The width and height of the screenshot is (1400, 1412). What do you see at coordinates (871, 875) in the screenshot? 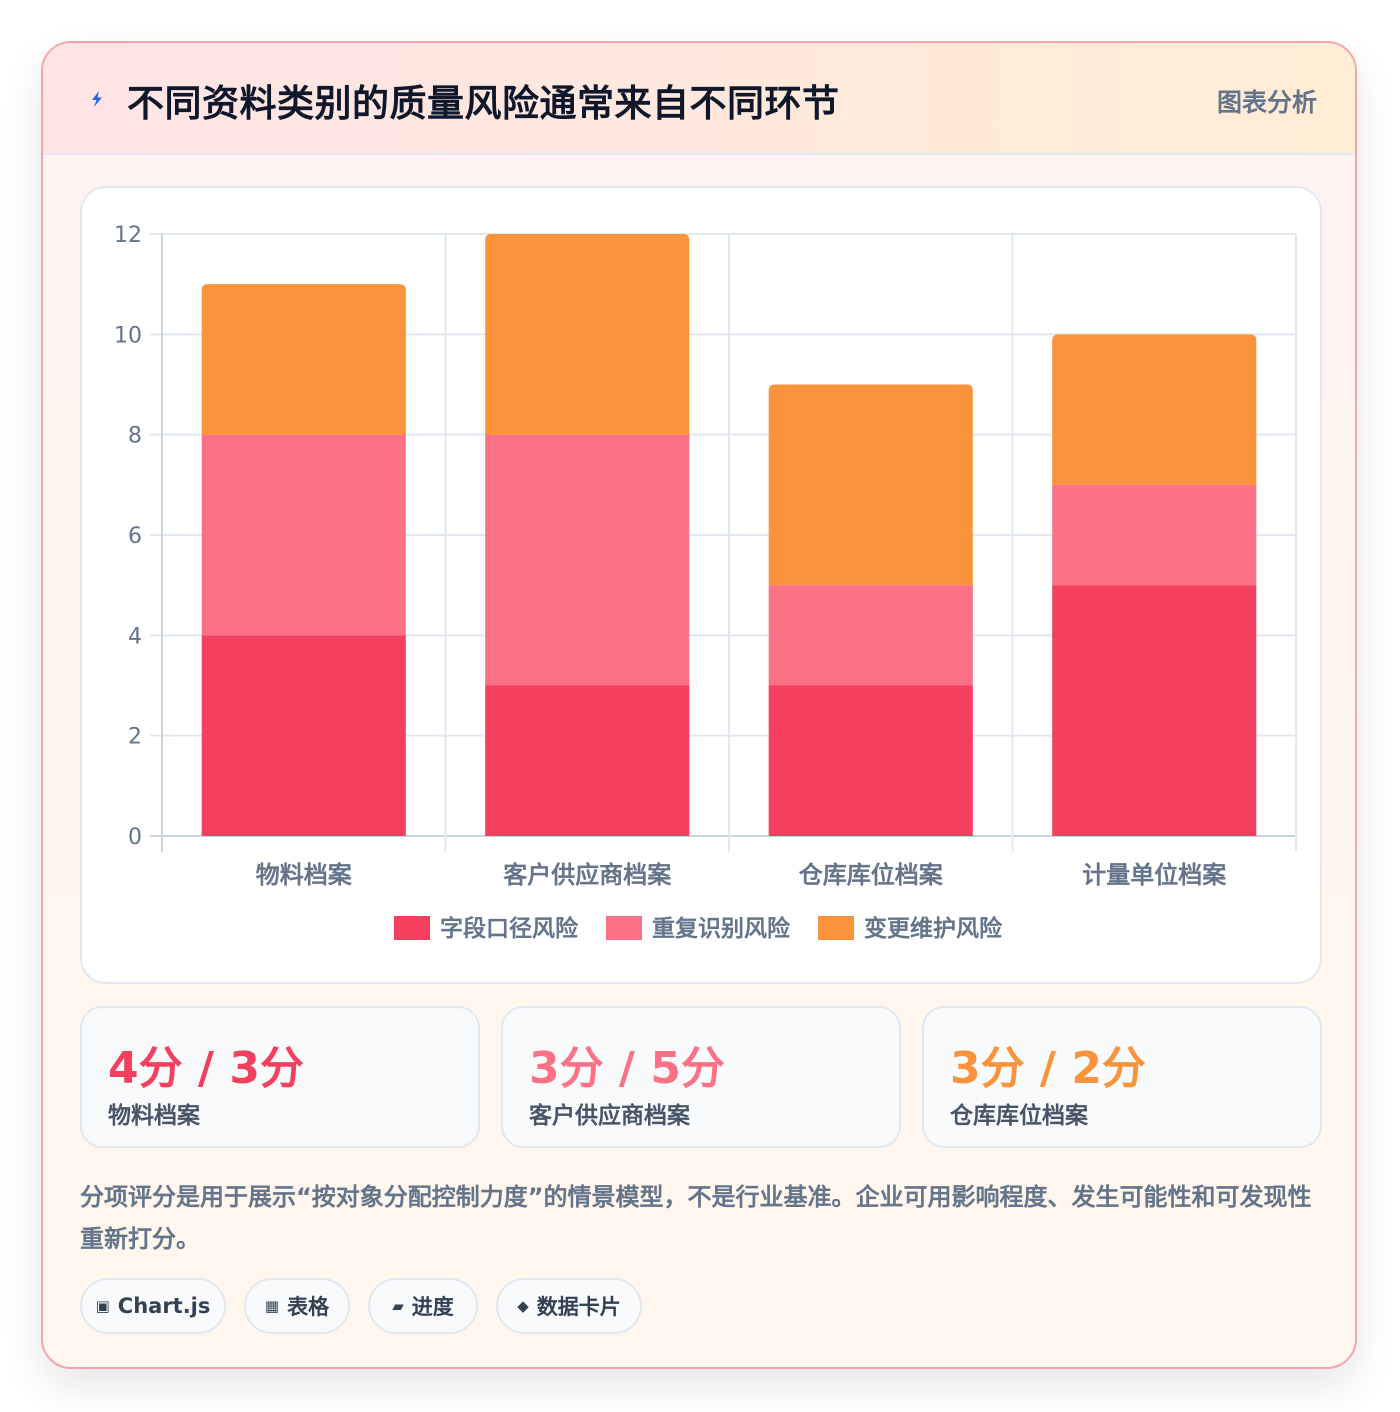
I see `x-category-label: 仓库库位档案` at bounding box center [871, 875].